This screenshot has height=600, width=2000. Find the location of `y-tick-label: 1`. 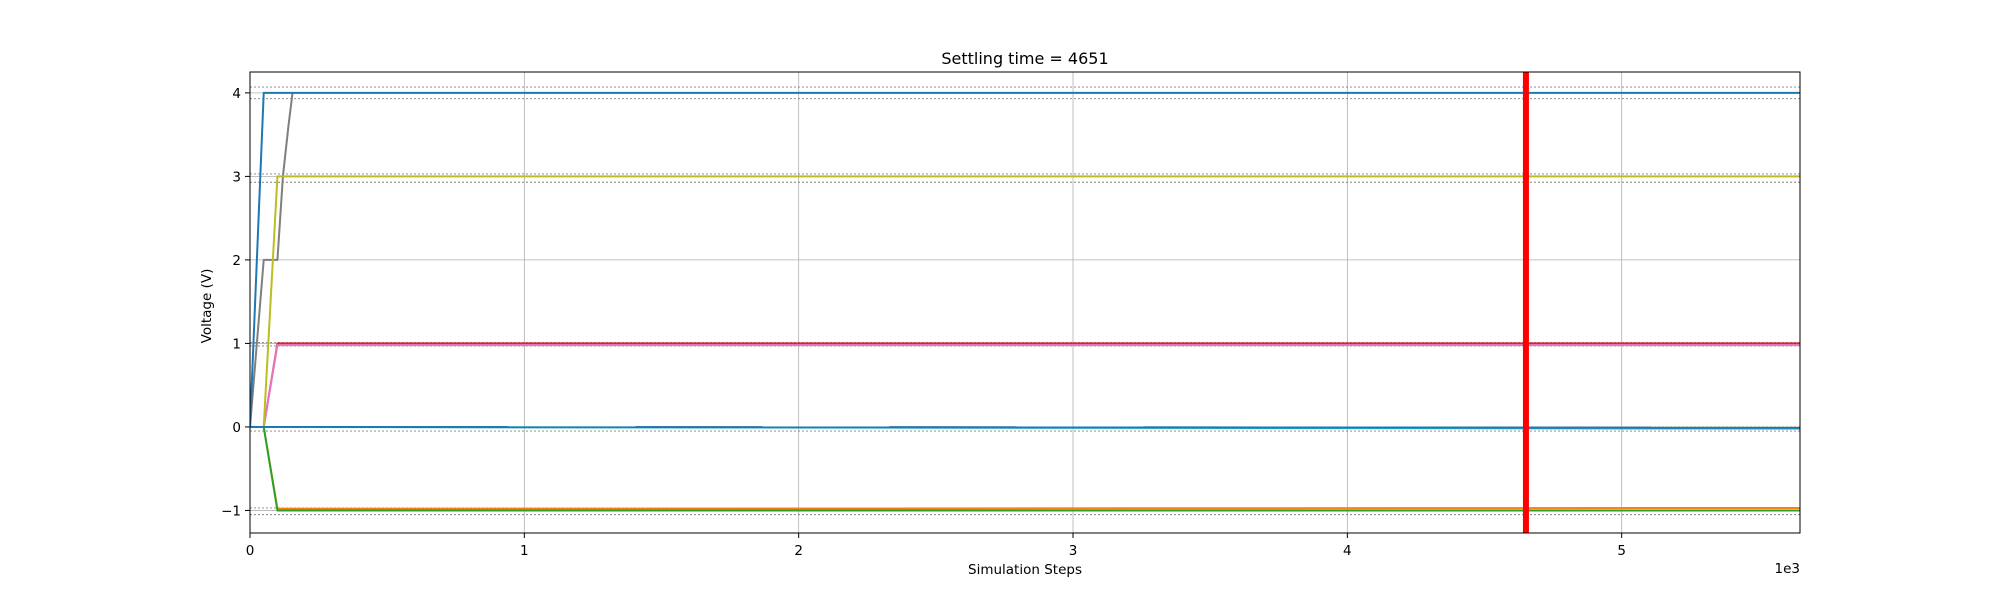

y-tick-label: 1 is located at coordinates (236, 344).